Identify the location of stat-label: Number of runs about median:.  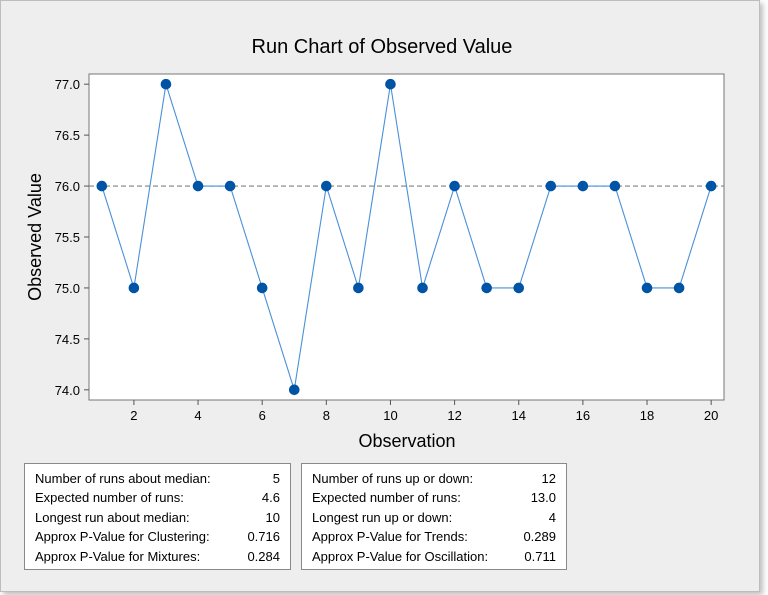
(123, 478).